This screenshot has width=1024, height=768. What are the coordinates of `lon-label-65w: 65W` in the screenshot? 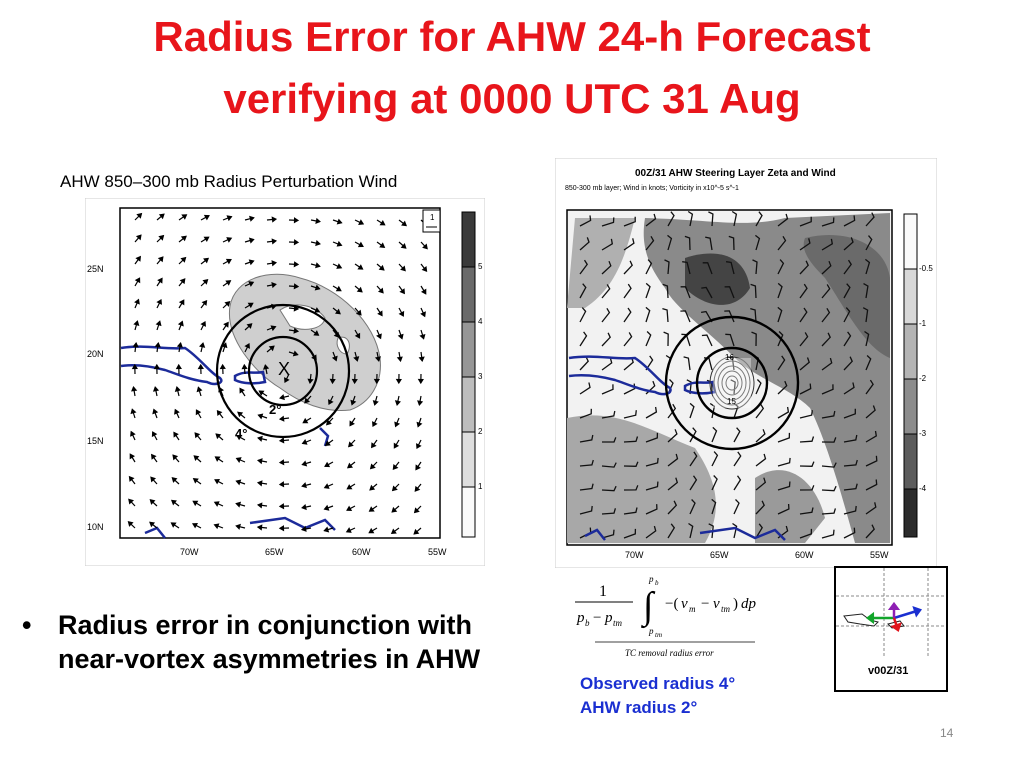 It's located at (274, 552).